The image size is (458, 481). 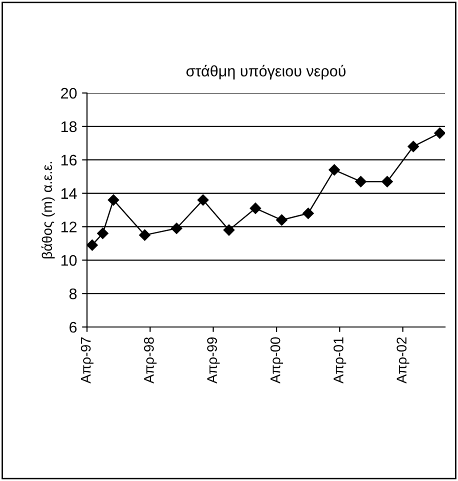 What do you see at coordinates (87, 360) in the screenshot?
I see `x-tick-label: Απρ-97` at bounding box center [87, 360].